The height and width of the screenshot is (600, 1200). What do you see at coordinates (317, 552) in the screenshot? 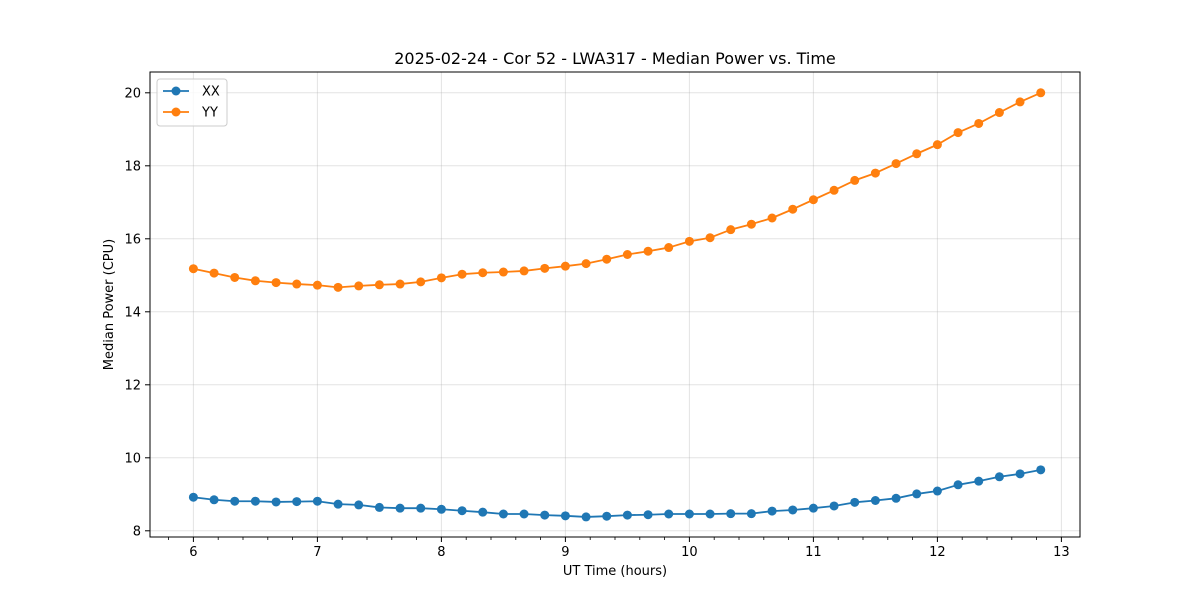
I see `x-tick-label-7: 7` at bounding box center [317, 552].